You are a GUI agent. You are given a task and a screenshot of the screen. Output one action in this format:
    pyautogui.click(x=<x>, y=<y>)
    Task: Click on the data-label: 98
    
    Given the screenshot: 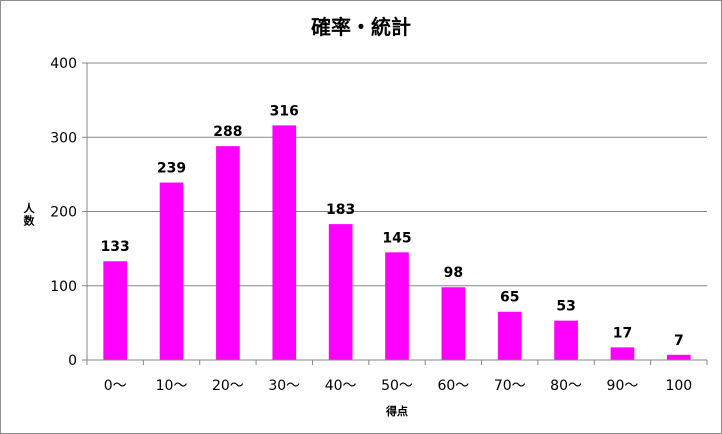 What is the action you would take?
    pyautogui.click(x=453, y=273)
    